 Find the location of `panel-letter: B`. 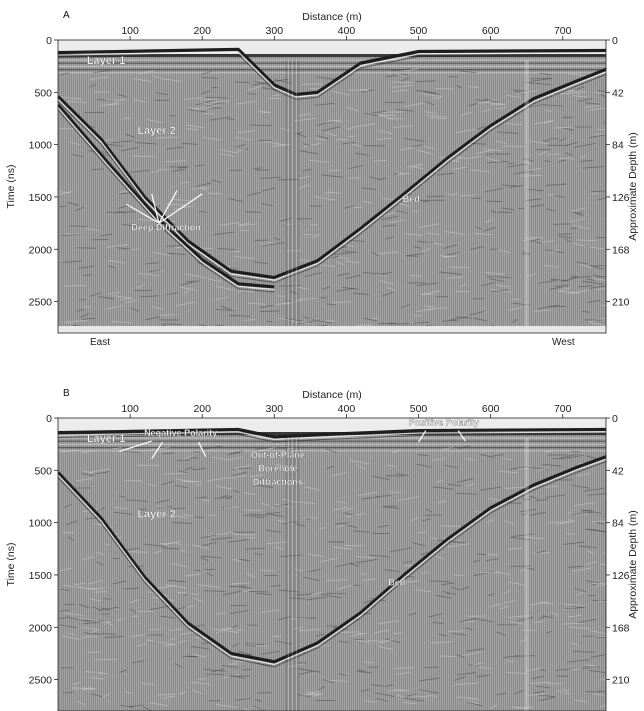

panel-letter: B is located at coordinates (66, 393).